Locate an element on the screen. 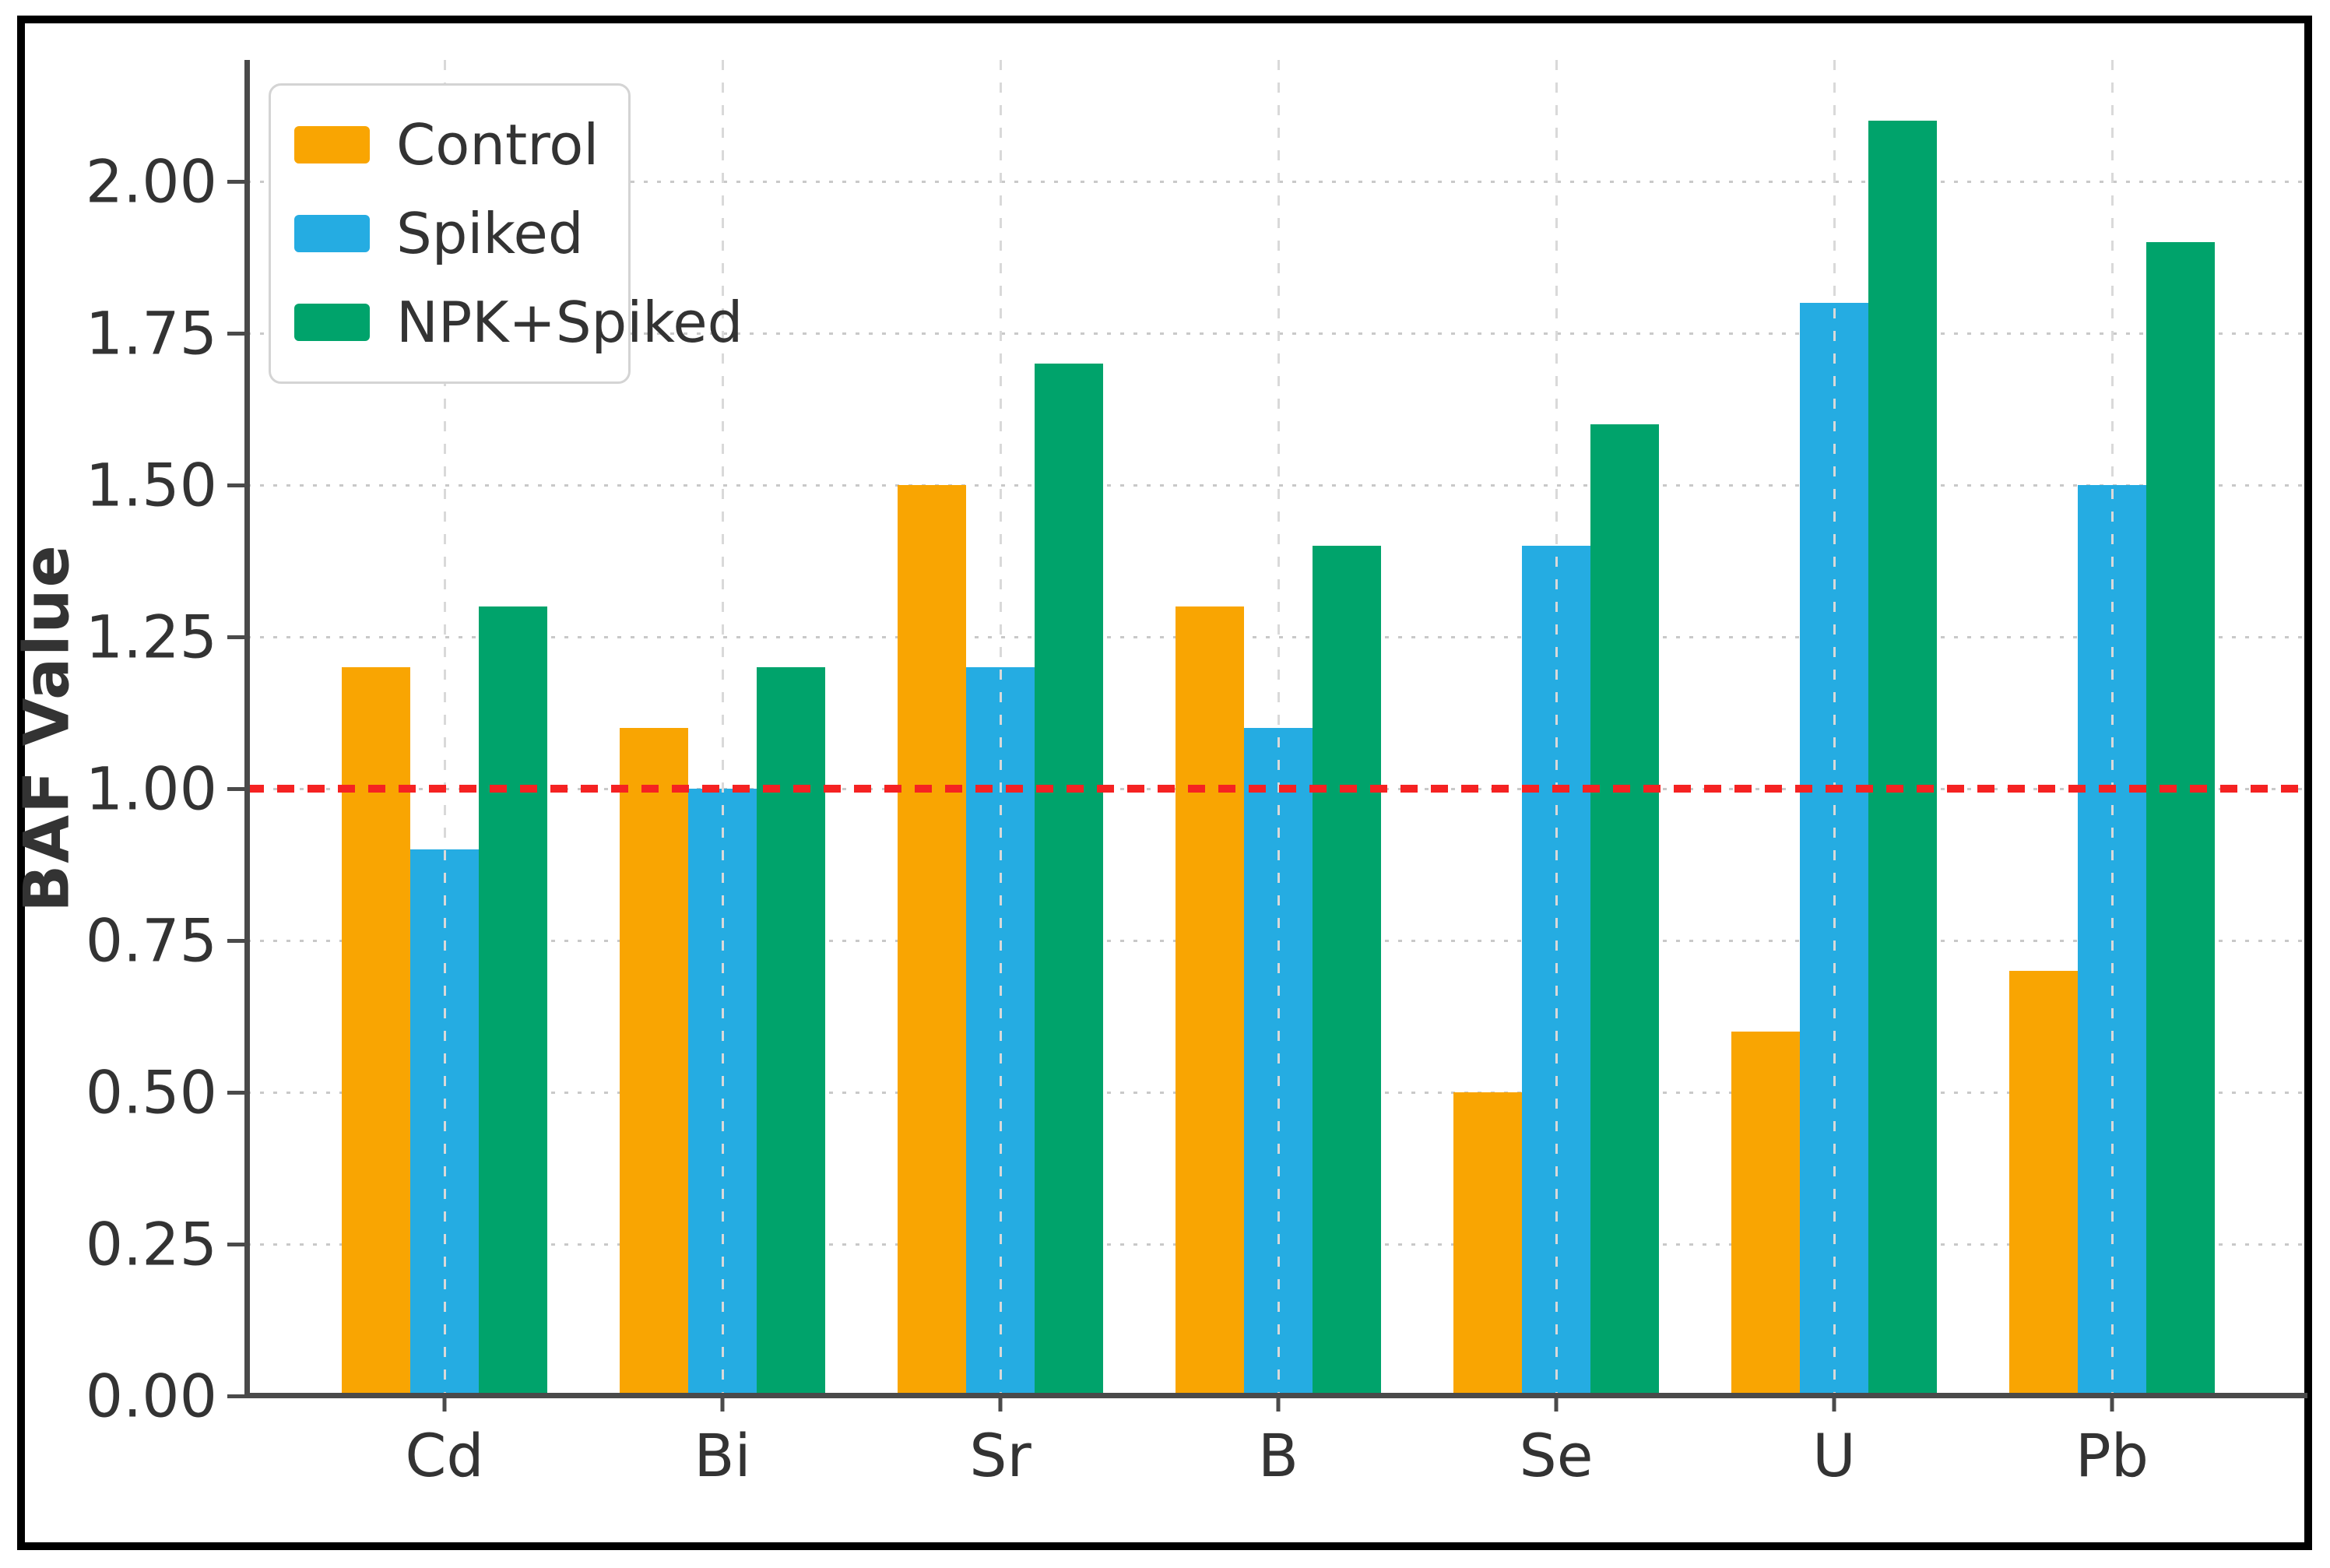 The height and width of the screenshot is (1568, 2330). x-tick-label-B: B is located at coordinates (1278, 1455).